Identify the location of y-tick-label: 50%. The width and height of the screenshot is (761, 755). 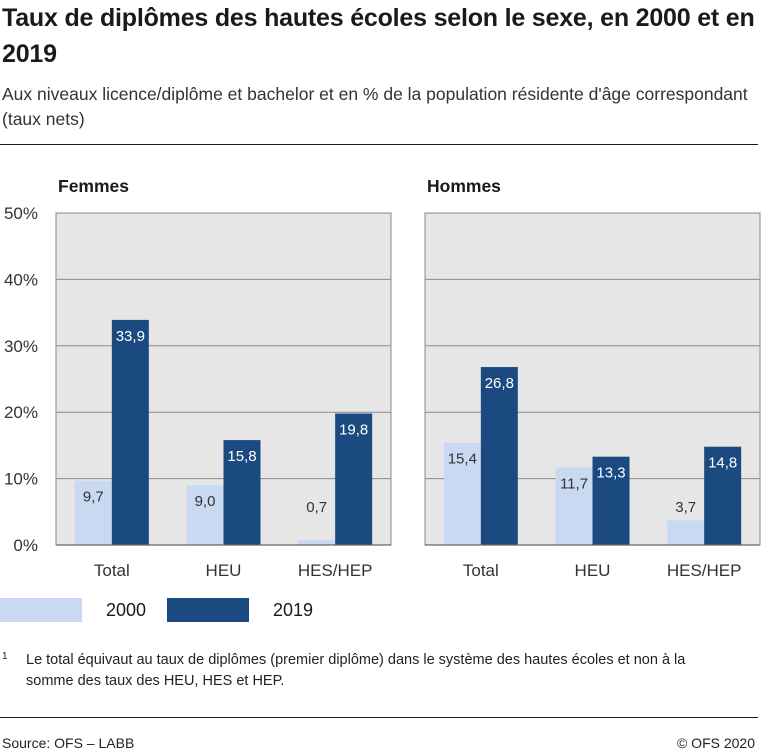
(21, 213).